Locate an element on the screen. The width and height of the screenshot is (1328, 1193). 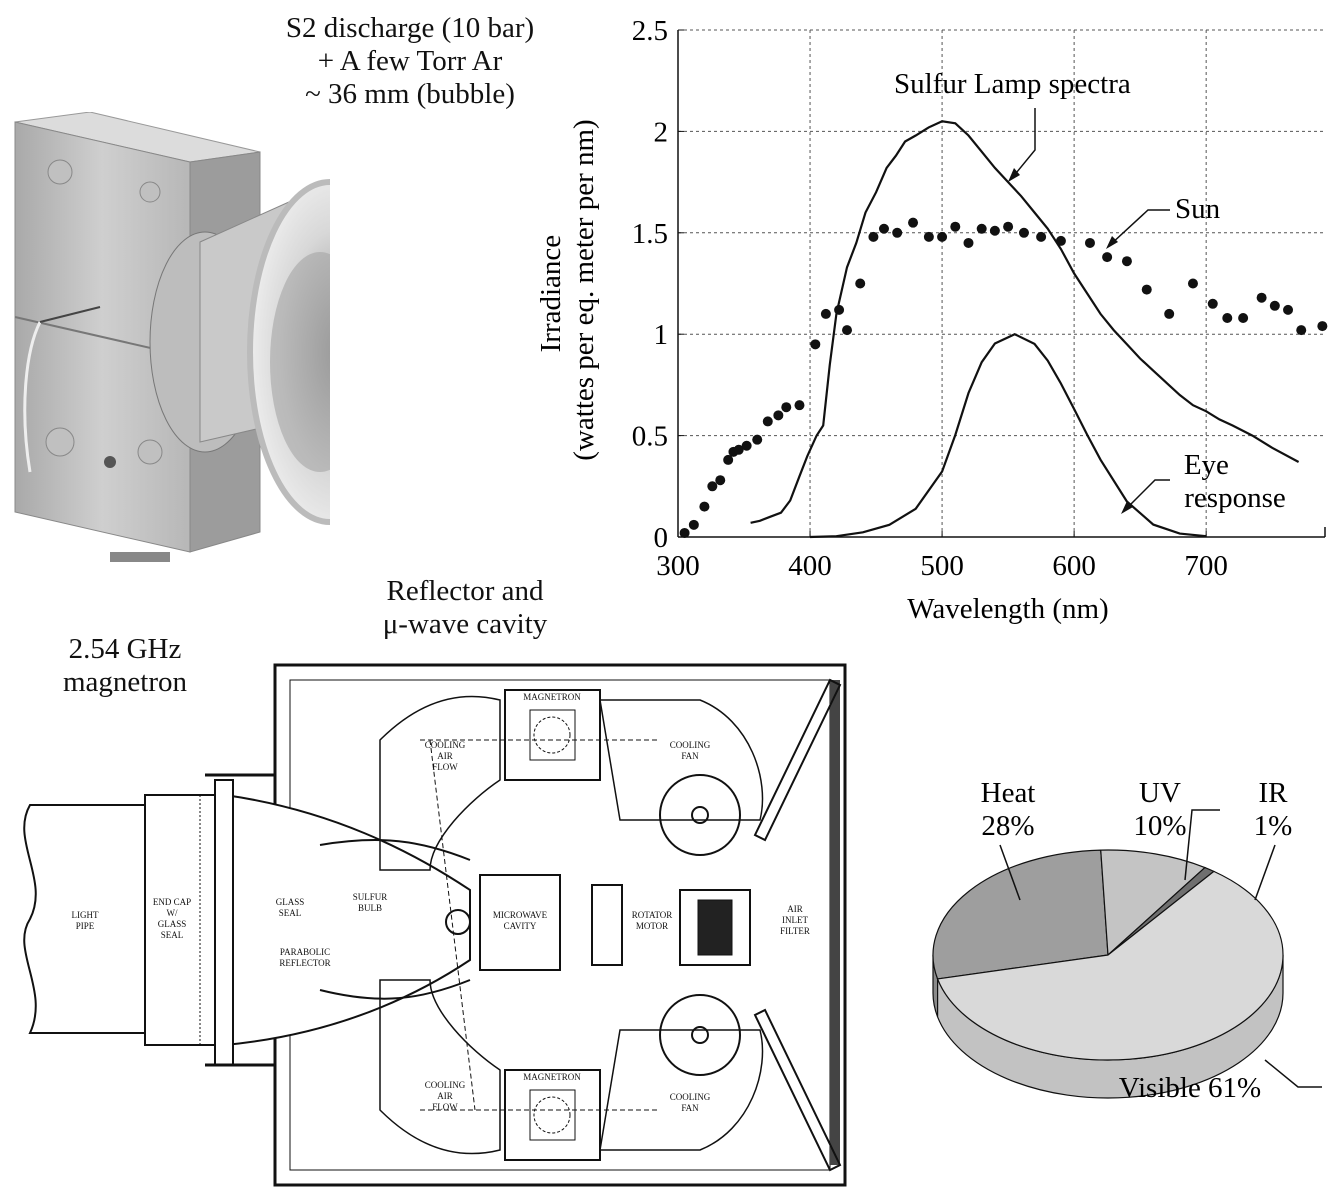
magnetron-label-line: magnetron is located at coordinates (124, 682).